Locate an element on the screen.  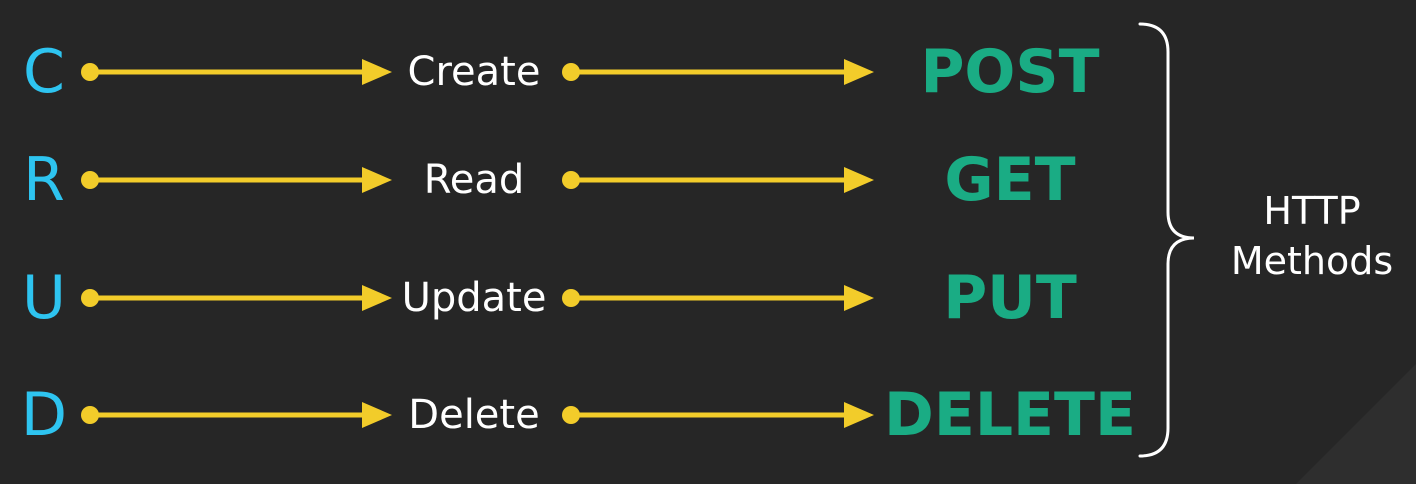
arrow-row-d-right is located at coordinates (718, 415).